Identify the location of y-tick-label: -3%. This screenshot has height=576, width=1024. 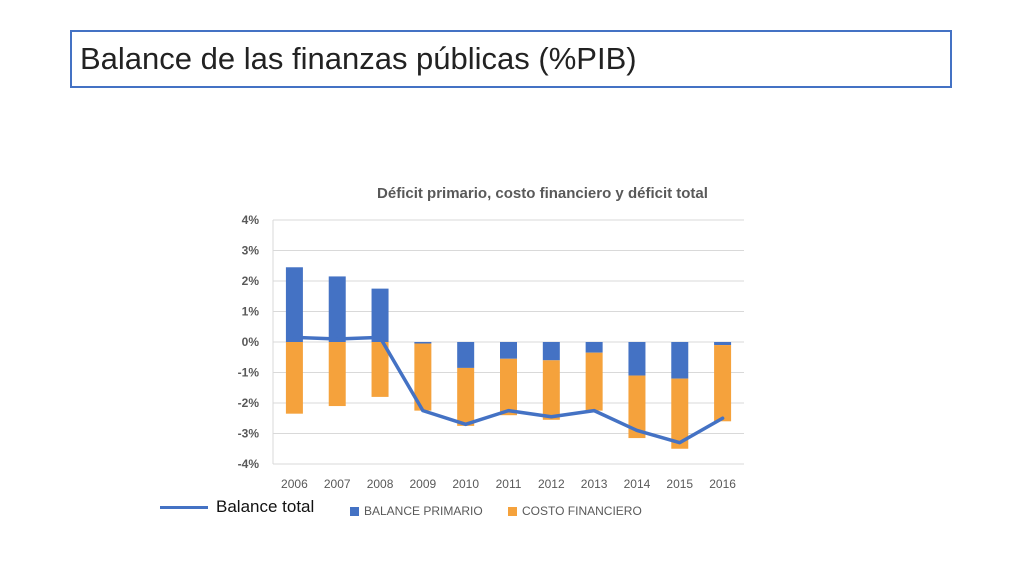
(249, 434).